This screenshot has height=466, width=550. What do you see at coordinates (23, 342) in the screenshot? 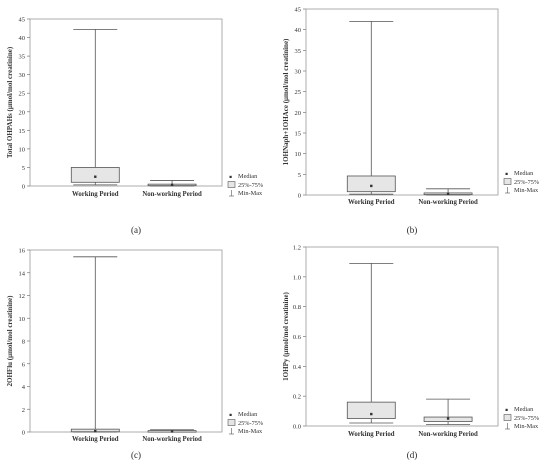
I see `y-tick-label: 8` at bounding box center [23, 342].